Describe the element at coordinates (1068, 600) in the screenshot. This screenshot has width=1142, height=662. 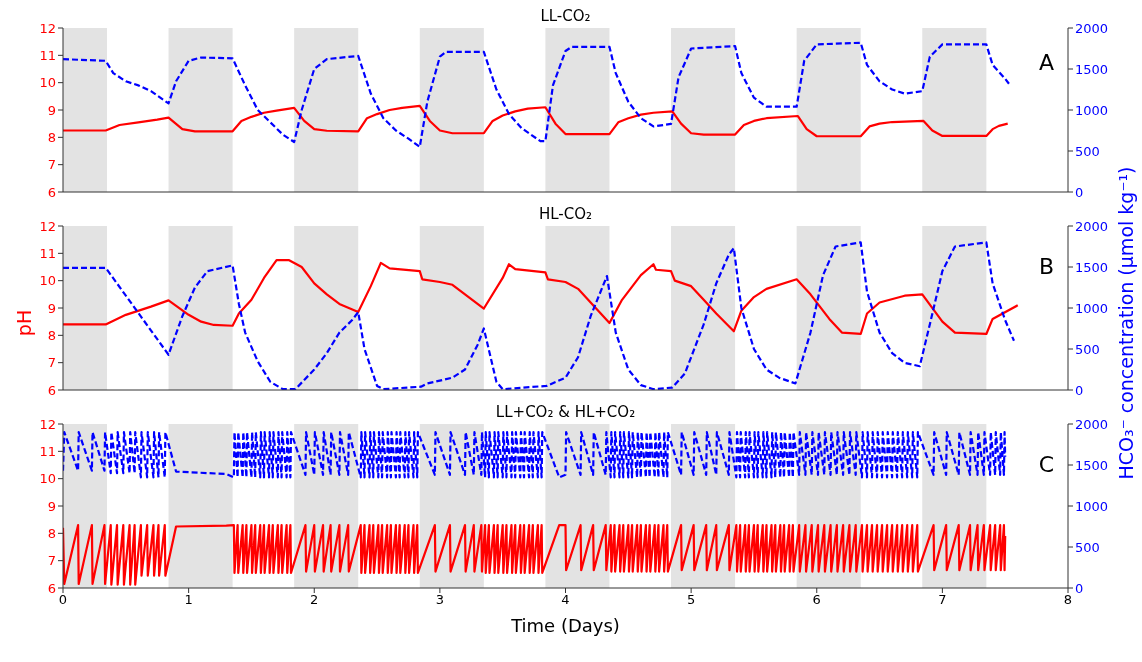
I see `x-tick-label: 8` at that location.